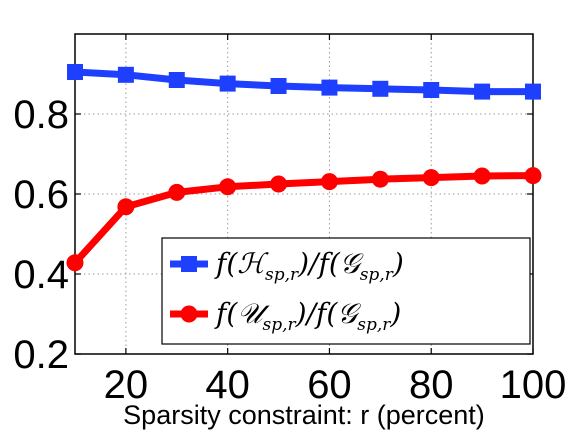  I want to click on legend-entry-usp: f(𝒰sp,r)/f(𝒢sp,r), so click(285, 316).